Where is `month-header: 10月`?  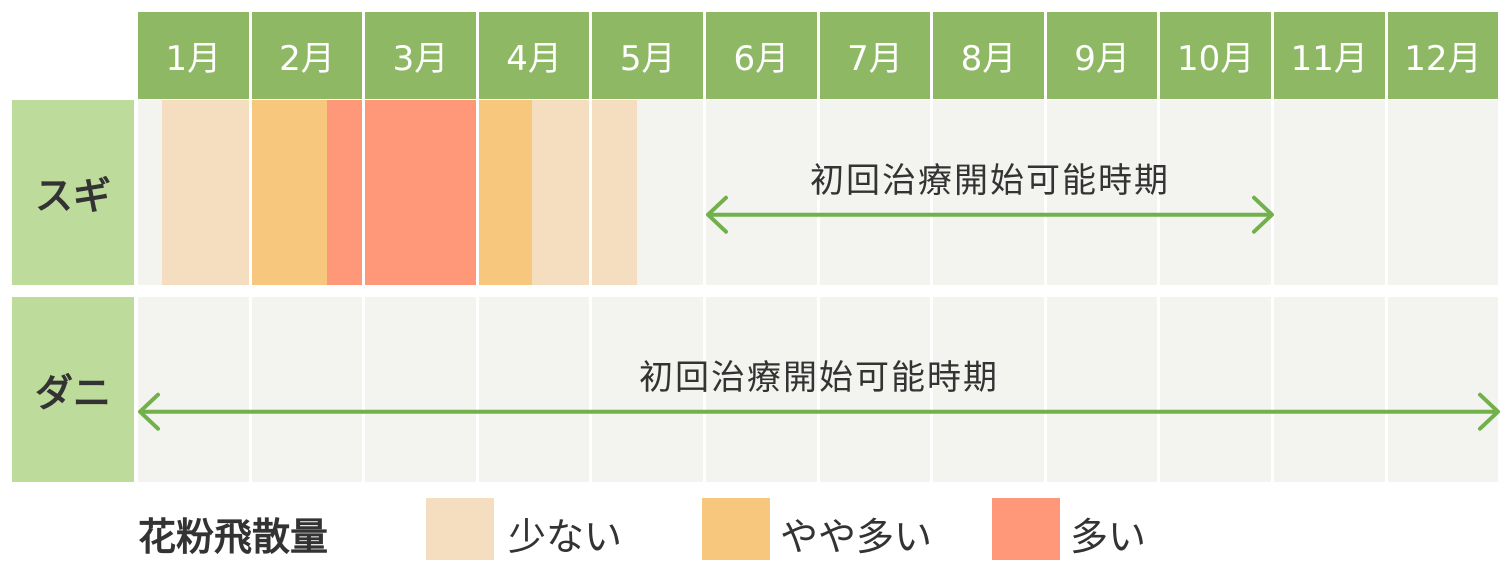 month-header: 10月 is located at coordinates (1215, 55).